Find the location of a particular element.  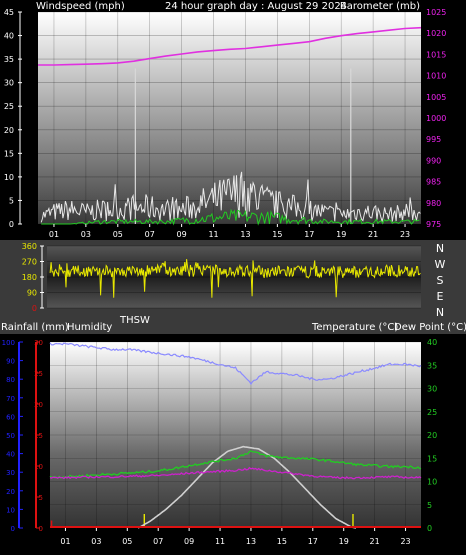

barometer-tick-label: 1025 is located at coordinates (436, 12).